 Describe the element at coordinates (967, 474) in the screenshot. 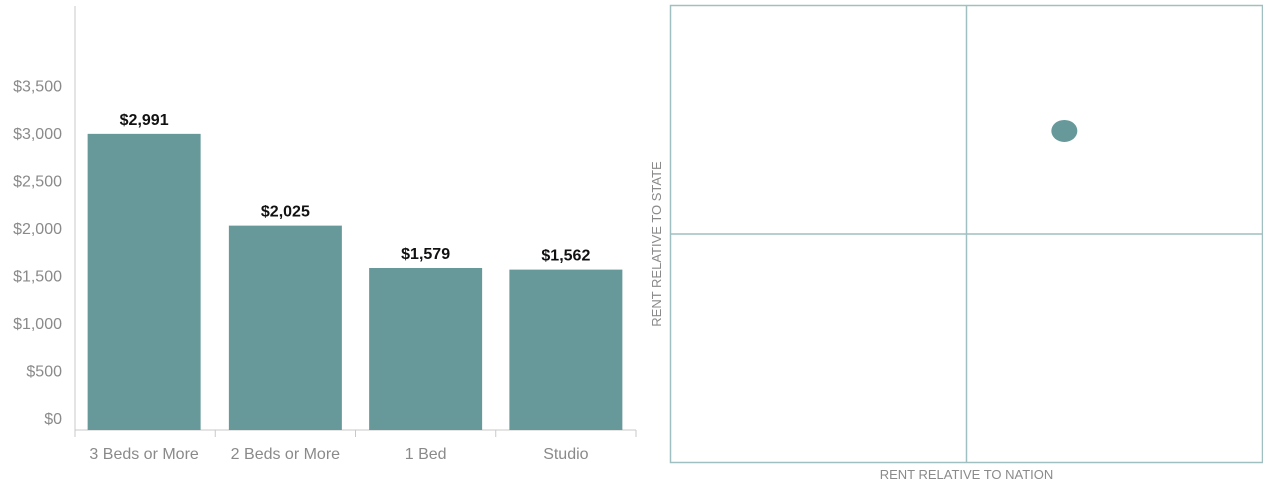

I see `x-axis-title: RENT RELATIVE TO NATION` at that location.